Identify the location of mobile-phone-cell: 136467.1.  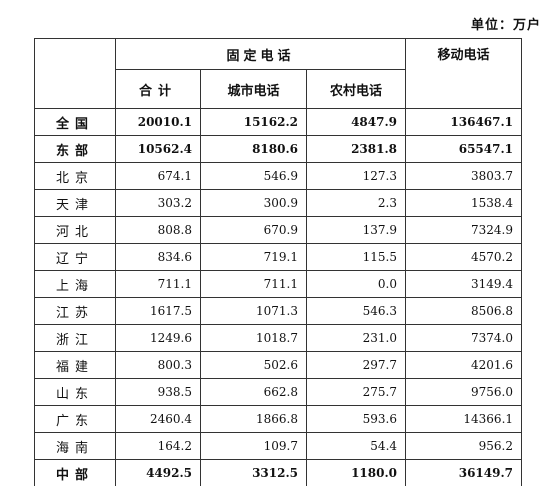
(464, 122).